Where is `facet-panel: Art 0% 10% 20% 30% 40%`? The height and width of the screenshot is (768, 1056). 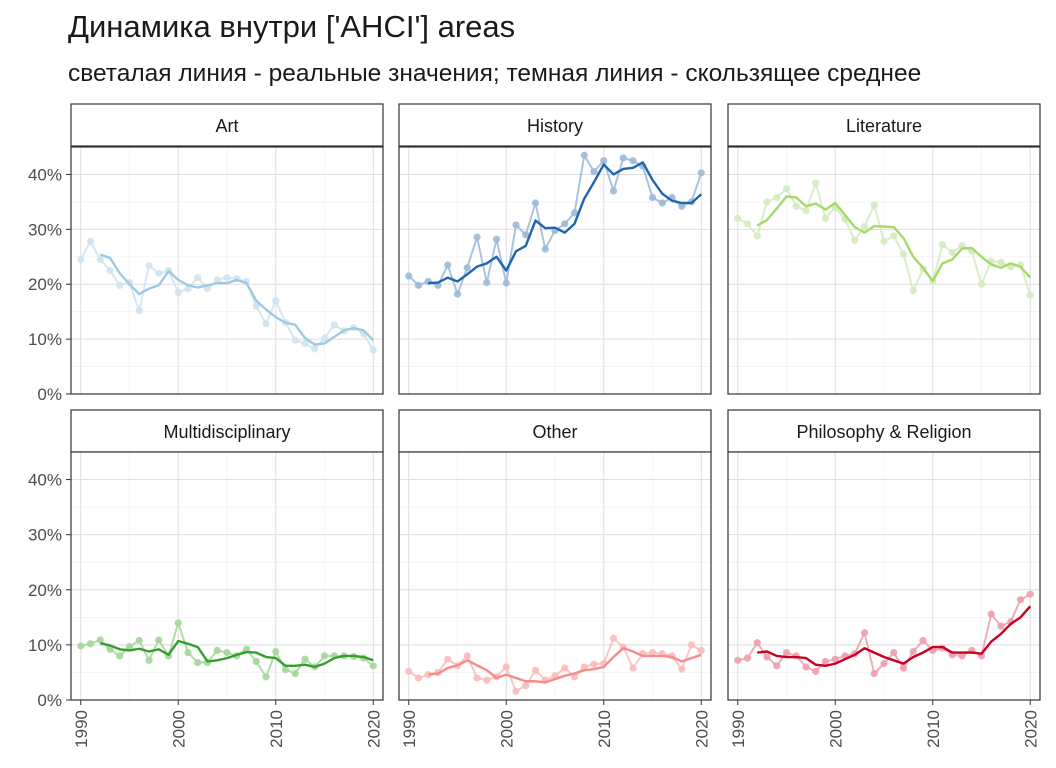 facet-panel: Art 0% 10% 20% 30% 40% is located at coordinates (206, 253).